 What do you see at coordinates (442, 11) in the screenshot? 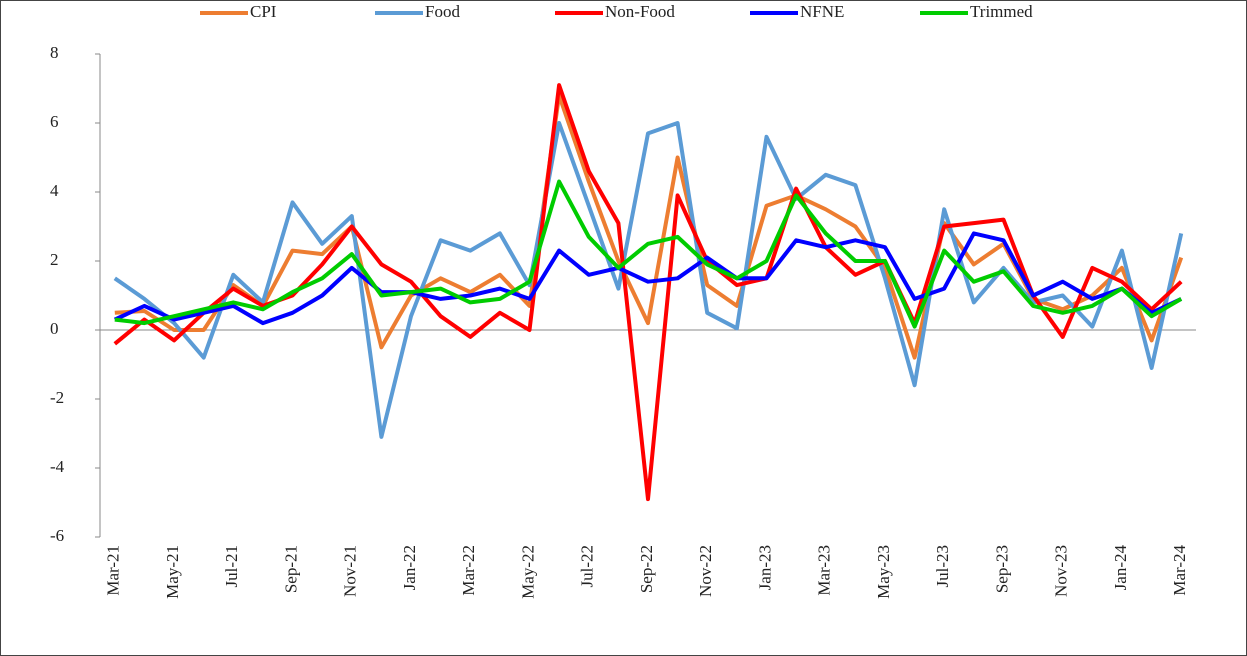
I see `legend-label: Food` at bounding box center [442, 11].